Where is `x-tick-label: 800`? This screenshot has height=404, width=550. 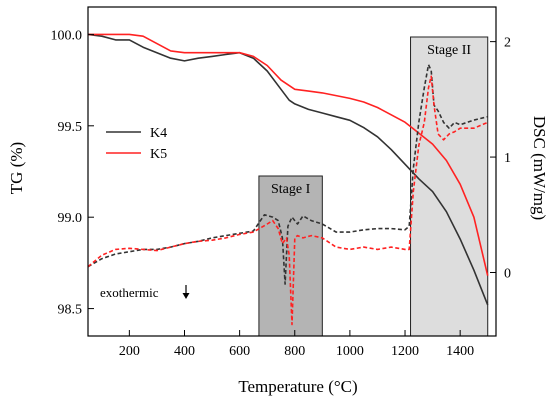
x-tick-label: 800 is located at coordinates (294, 351).